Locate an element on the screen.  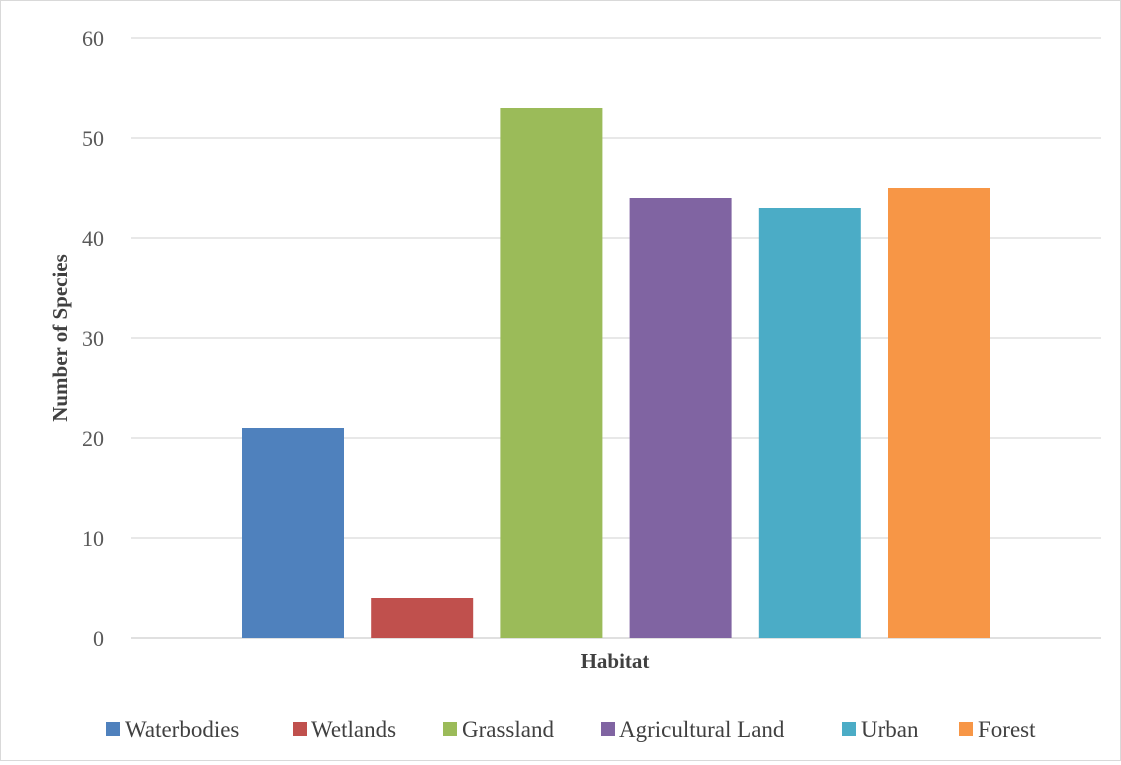
legend-item: Agricultural Land is located at coordinates (693, 729).